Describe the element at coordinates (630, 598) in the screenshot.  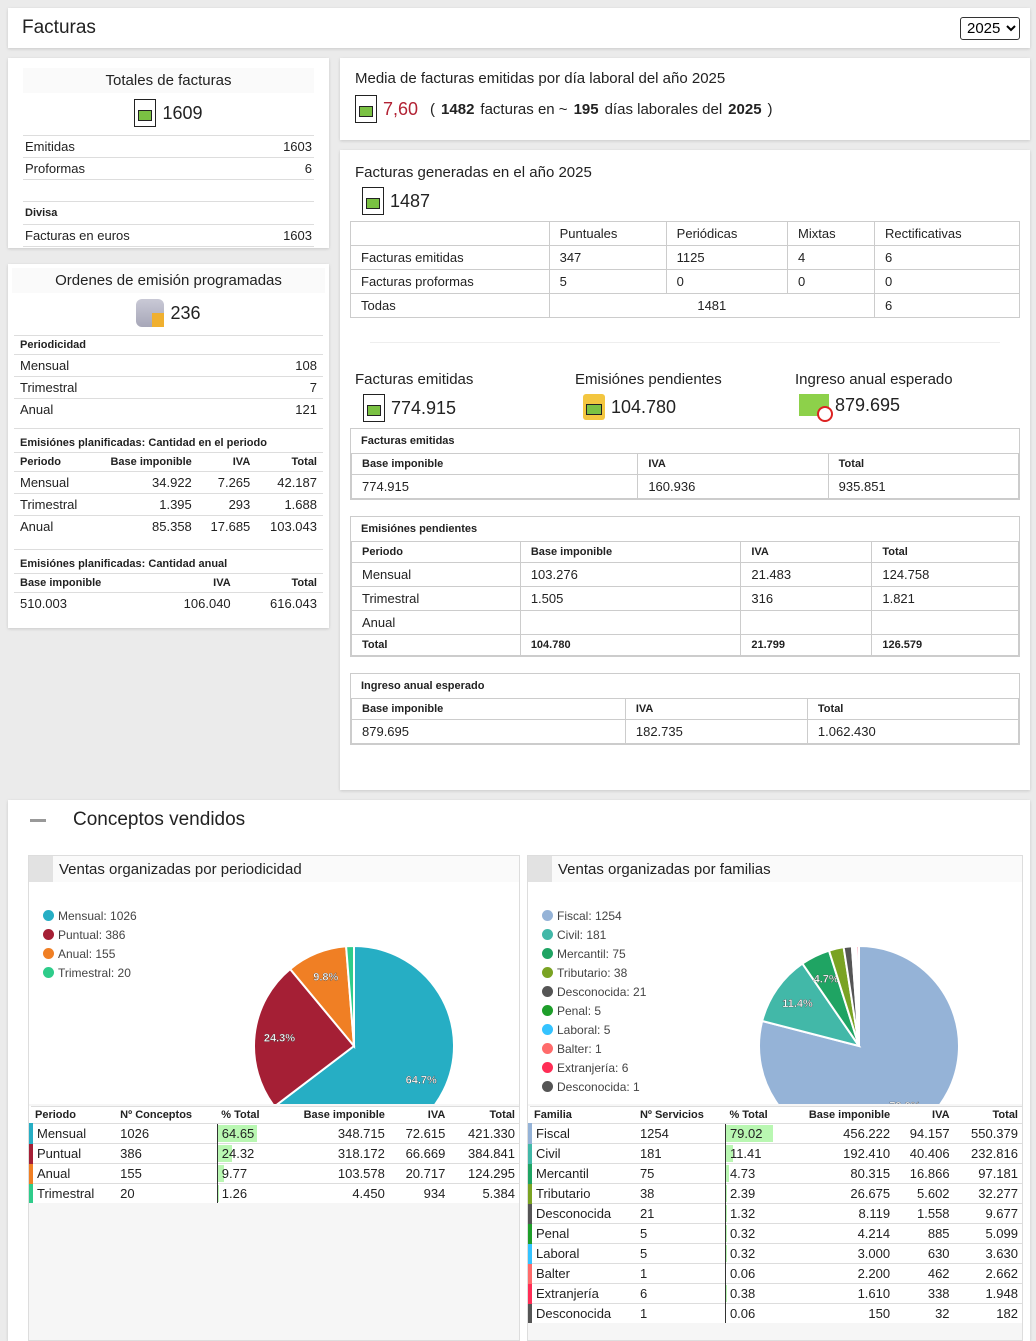
I see `cell: 1.505` at that location.